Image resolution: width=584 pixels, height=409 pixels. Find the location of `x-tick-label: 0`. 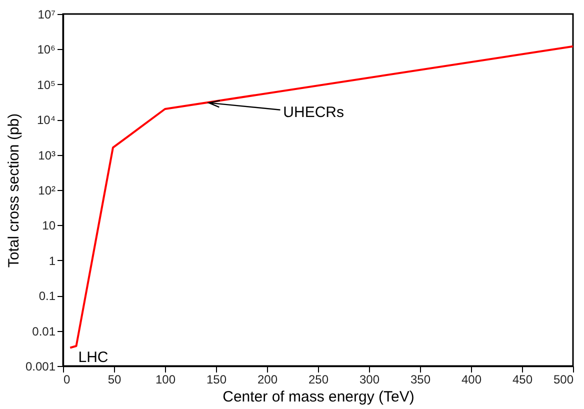

x-tick-label: 0 is located at coordinates (67, 379).